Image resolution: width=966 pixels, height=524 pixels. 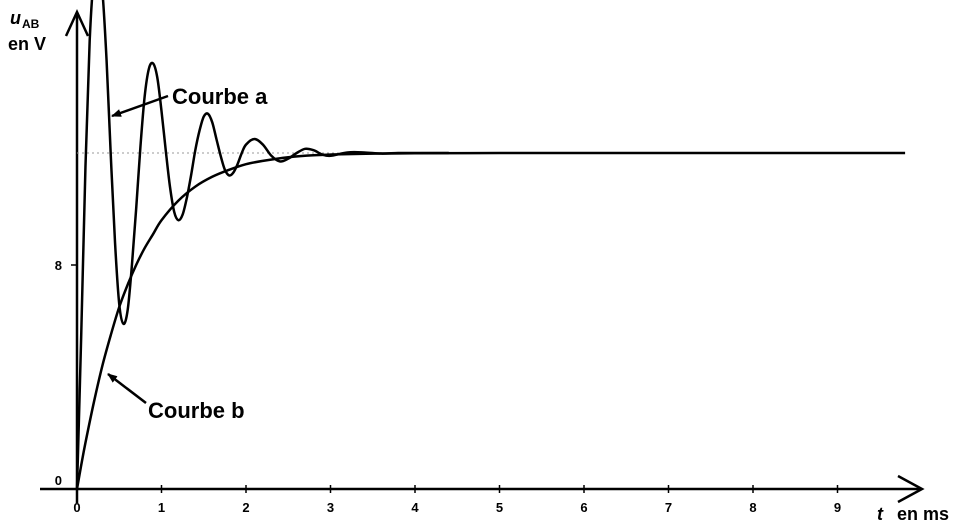 I want to click on series-label-courbe-b: Courbe b, so click(x=196, y=410).